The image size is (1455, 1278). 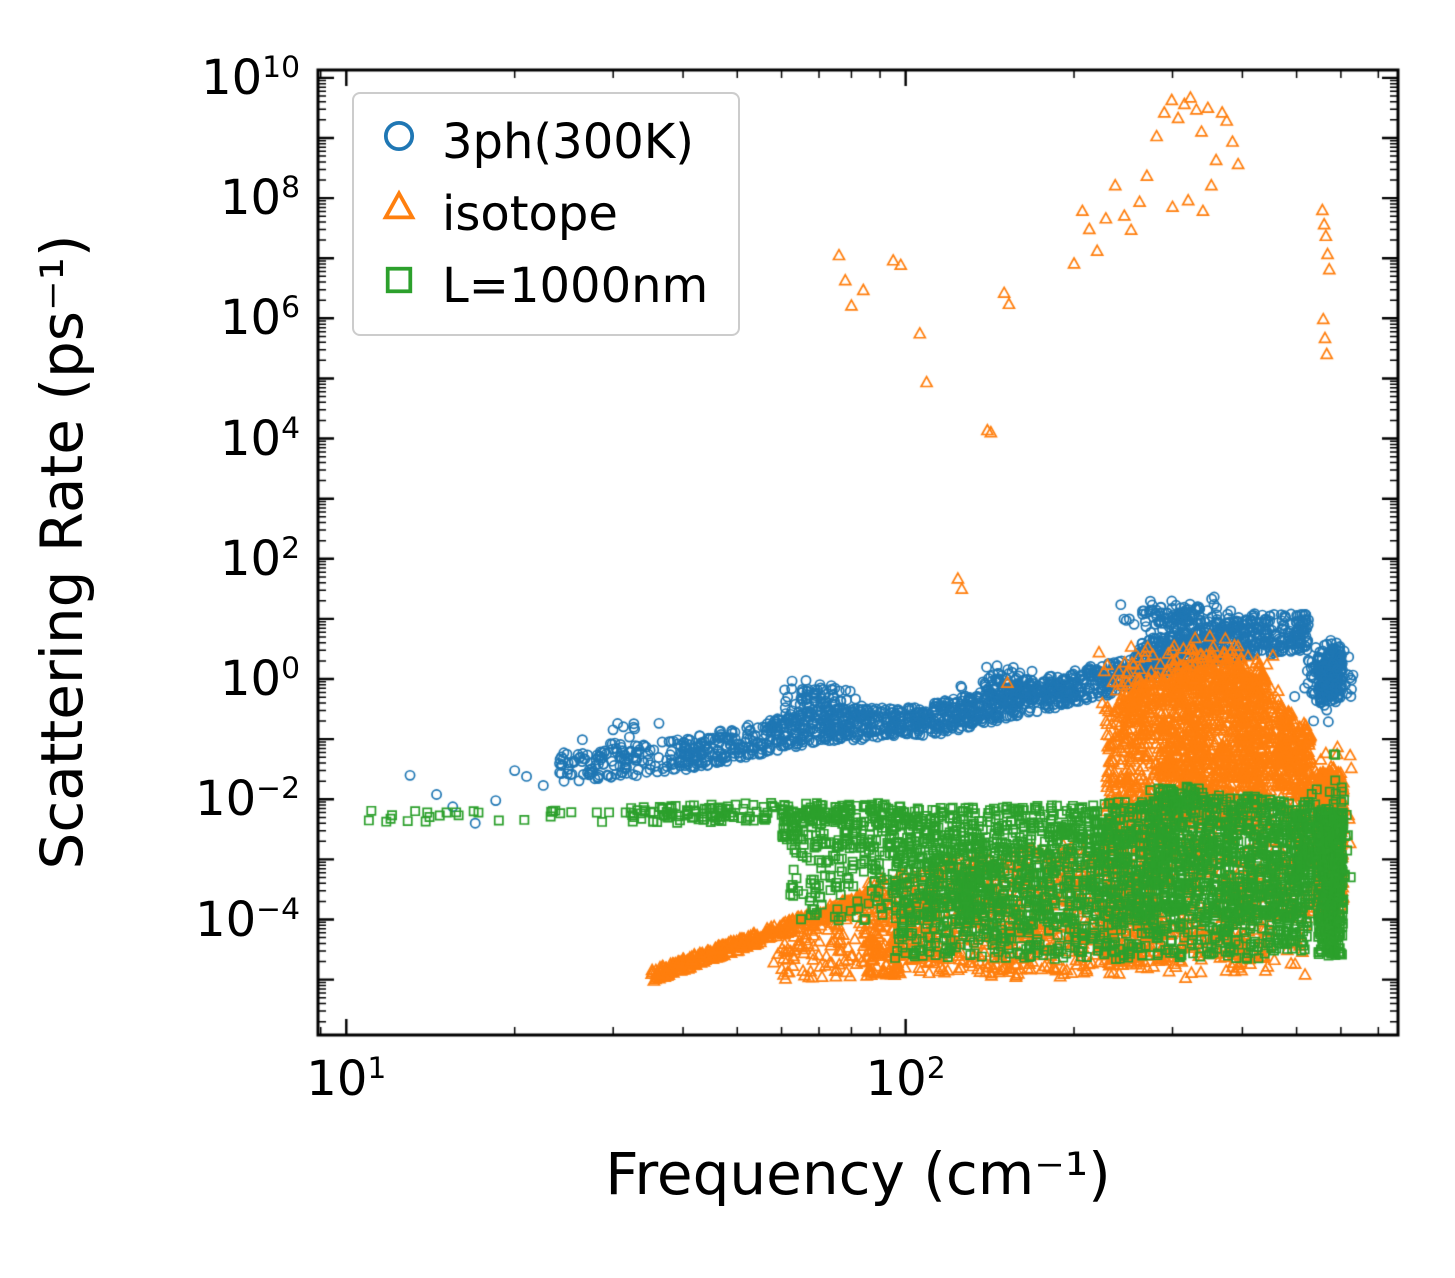 I want to click on legend-label: isotope, so click(x=530, y=214).